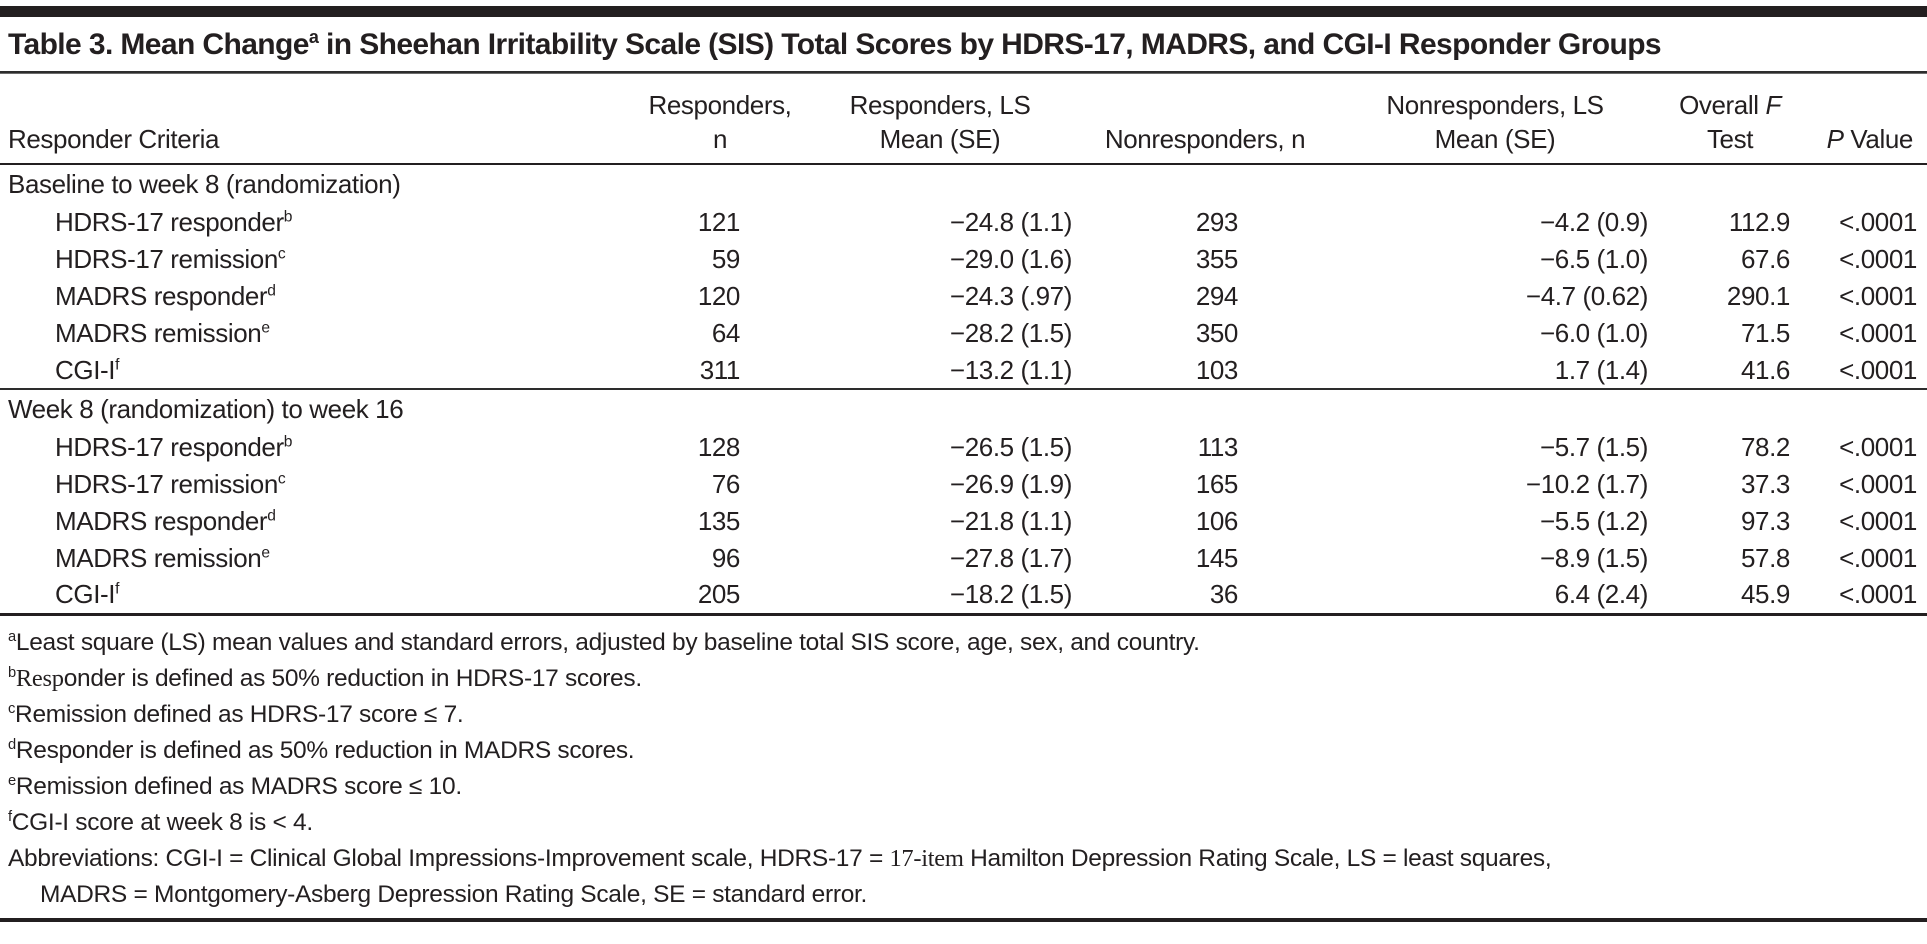 The height and width of the screenshot is (944, 1927). Describe the element at coordinates (320, 333) in the screenshot. I see `criteria-cell: MADRS remissione` at that location.